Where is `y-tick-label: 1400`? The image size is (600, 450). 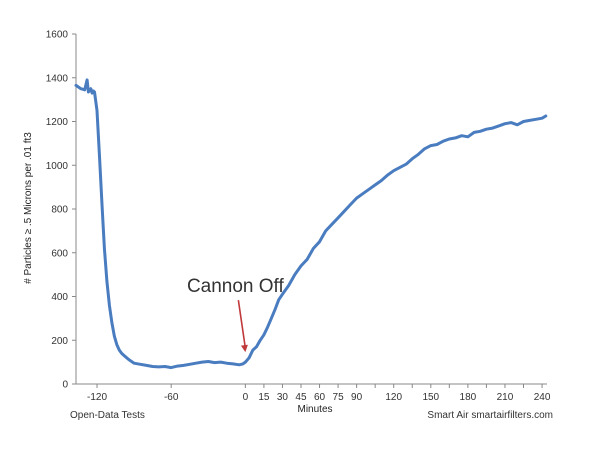
y-tick-label: 1400 is located at coordinates (57, 78).